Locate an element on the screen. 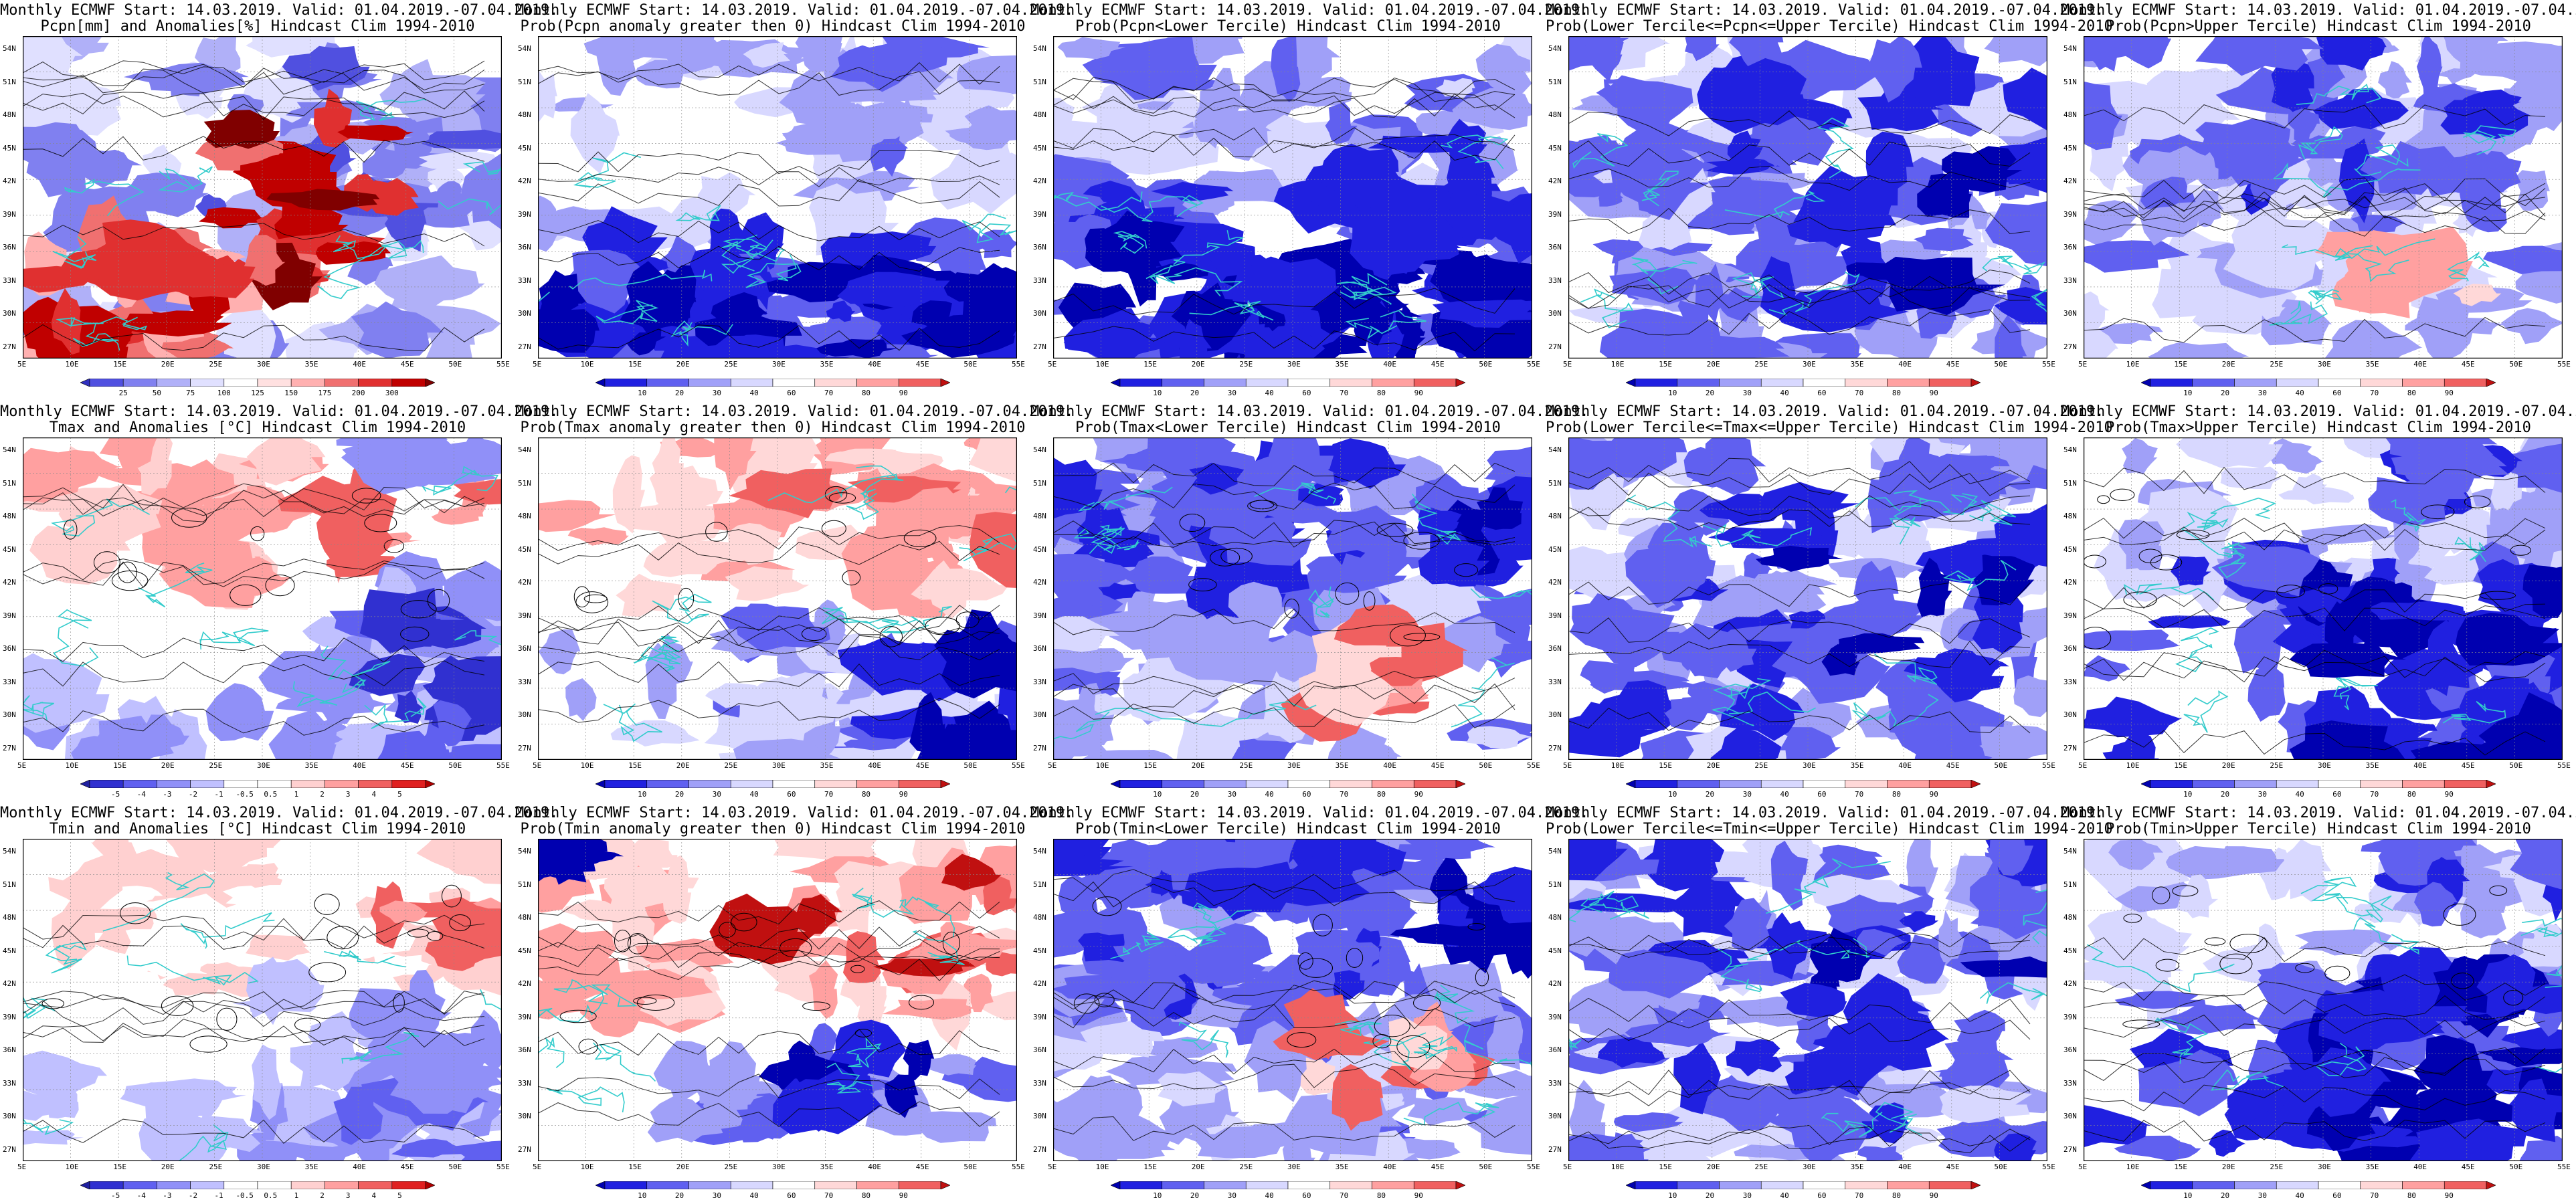 The height and width of the screenshot is (1204, 2576). colorbar-tick-label: 2 is located at coordinates (322, 794).